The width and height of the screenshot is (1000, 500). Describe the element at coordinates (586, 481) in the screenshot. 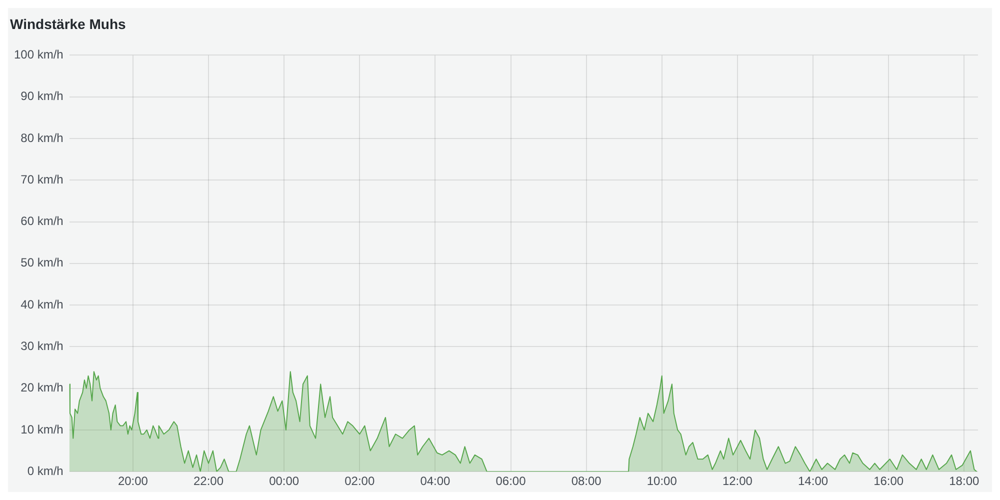

I see `x-tick-label: 08:00` at that location.